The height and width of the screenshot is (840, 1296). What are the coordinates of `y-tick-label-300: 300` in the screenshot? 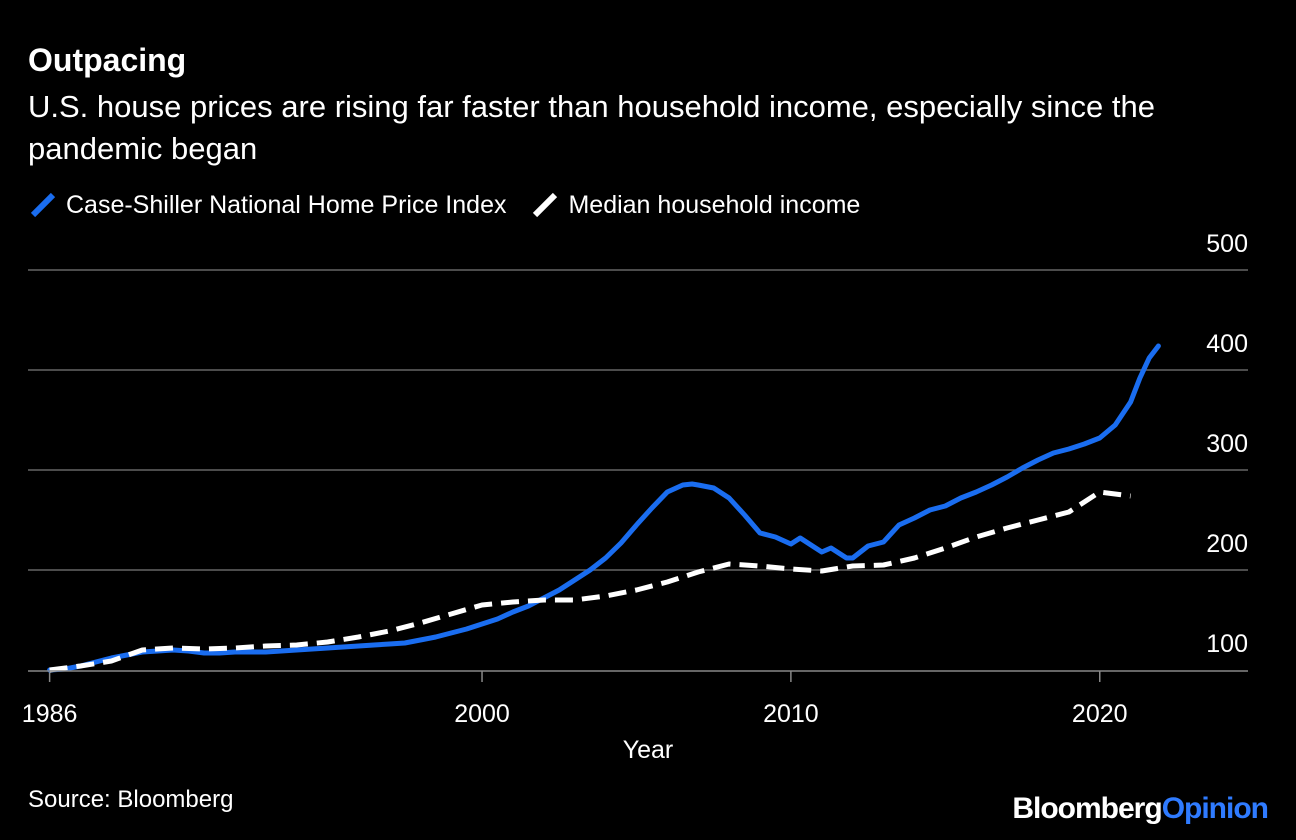 It's located at (1227, 444).